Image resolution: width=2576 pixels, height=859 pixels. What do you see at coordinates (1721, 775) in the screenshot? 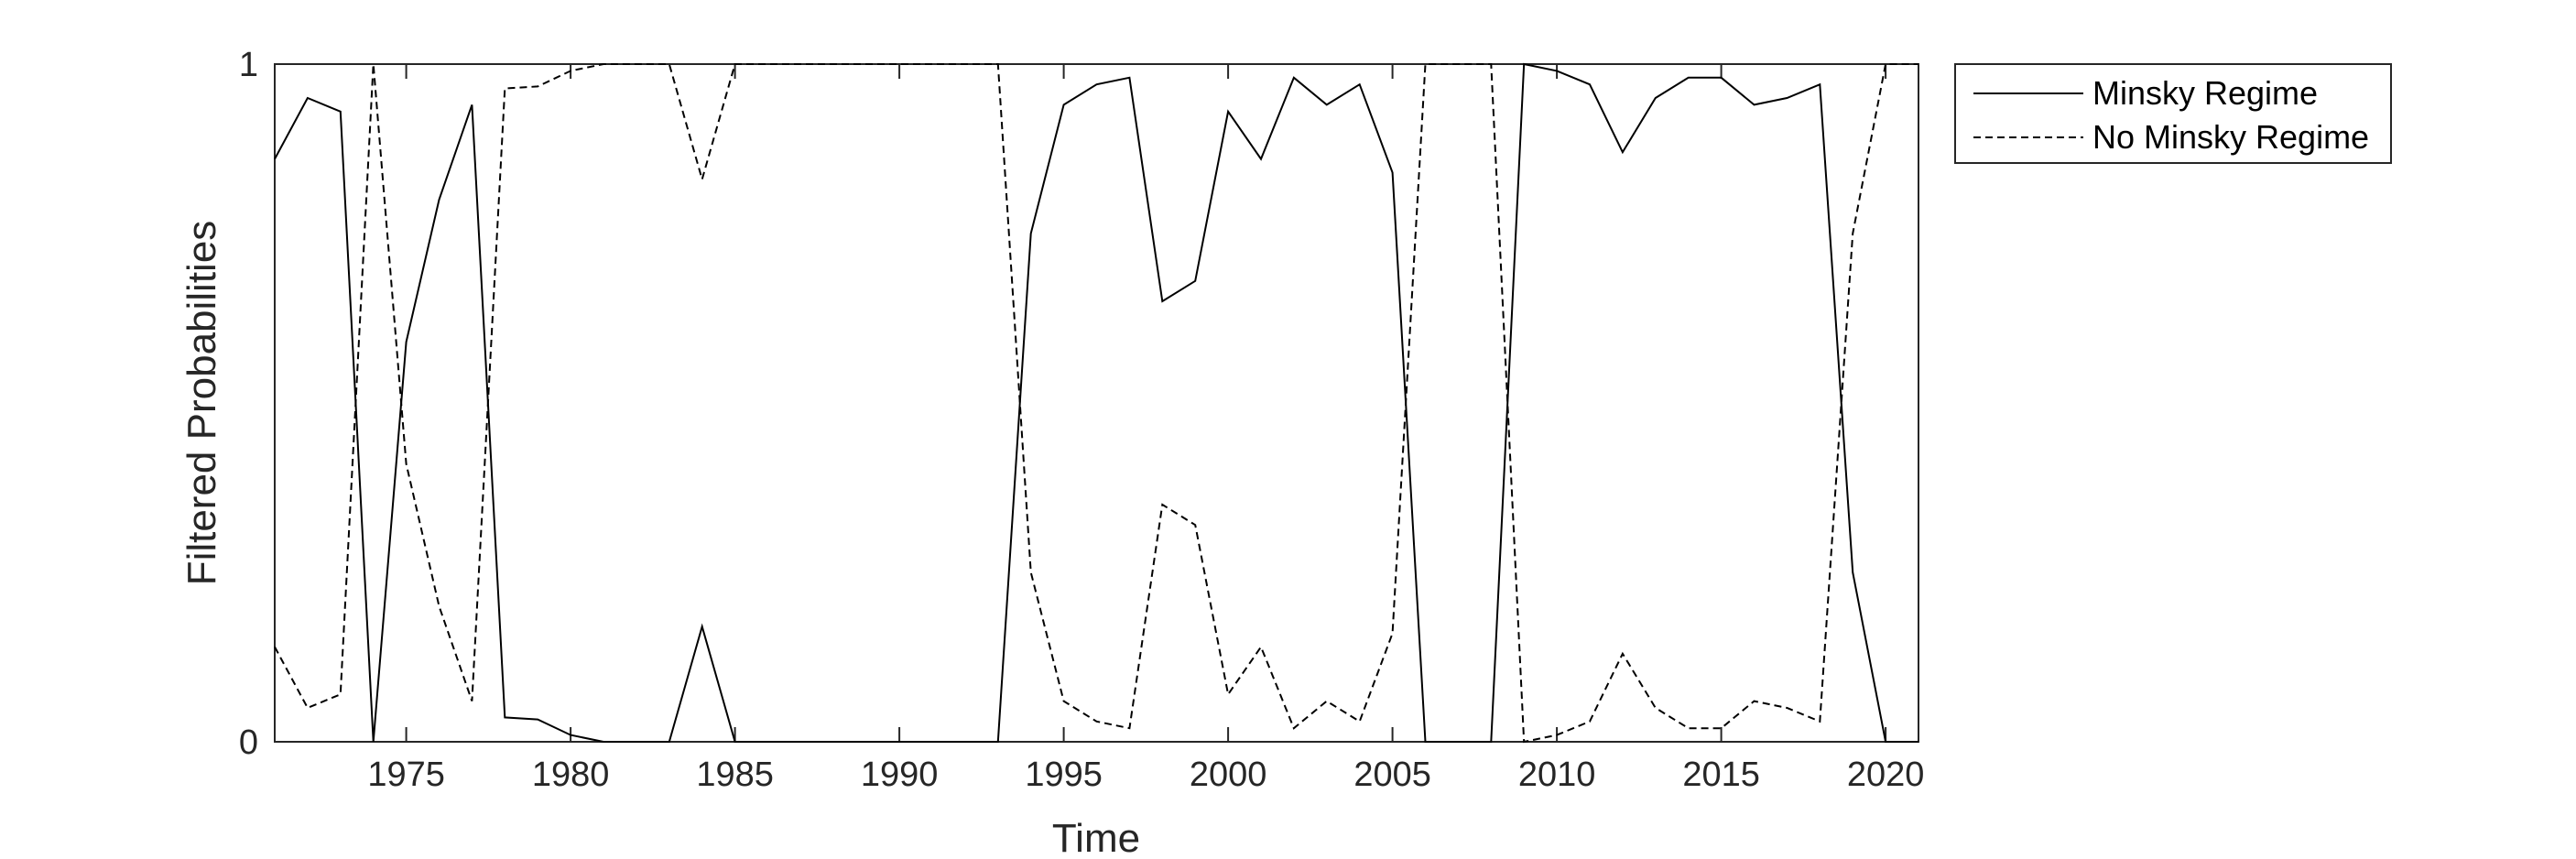
I see `x-tick-label: 2015` at bounding box center [1721, 775].